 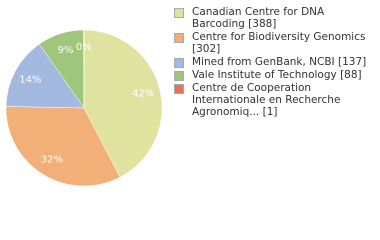 I want to click on slice-label: 42%, so click(x=143, y=94).